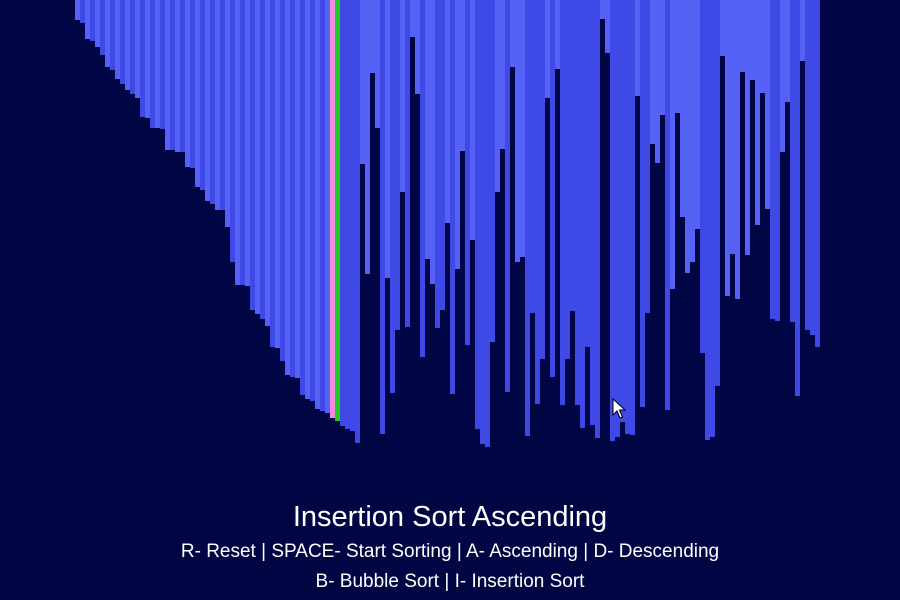 Image resolution: width=900 pixels, height=600 pixels. What do you see at coordinates (450, 517) in the screenshot?
I see `algorithm-title: Insertion Sort Ascending` at bounding box center [450, 517].